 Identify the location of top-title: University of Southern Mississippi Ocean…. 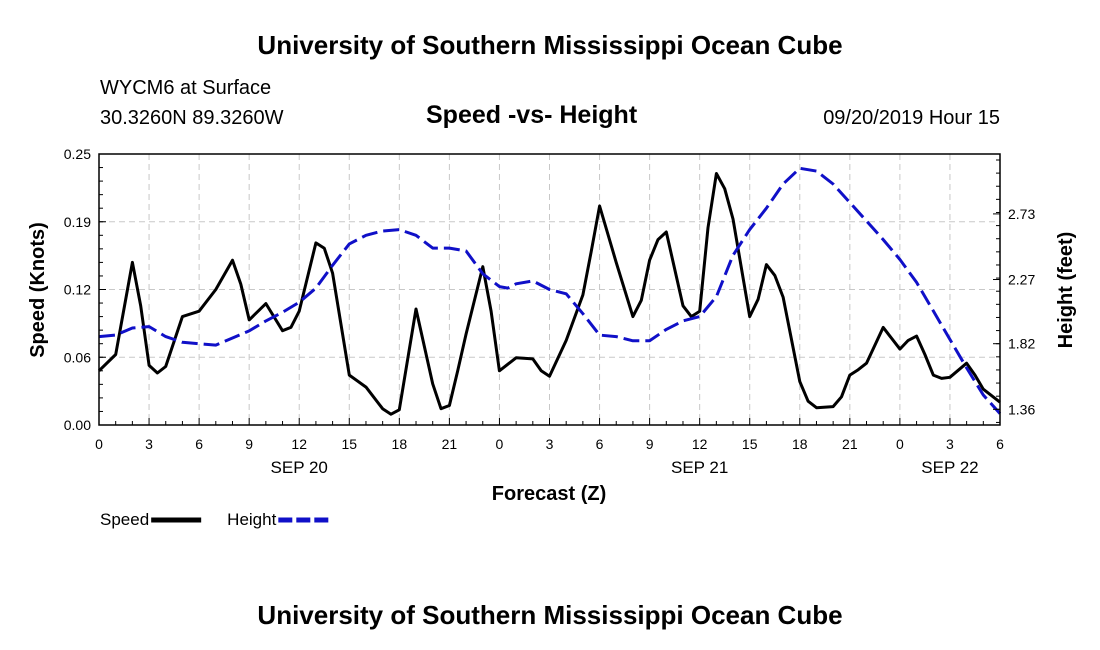
(550, 45).